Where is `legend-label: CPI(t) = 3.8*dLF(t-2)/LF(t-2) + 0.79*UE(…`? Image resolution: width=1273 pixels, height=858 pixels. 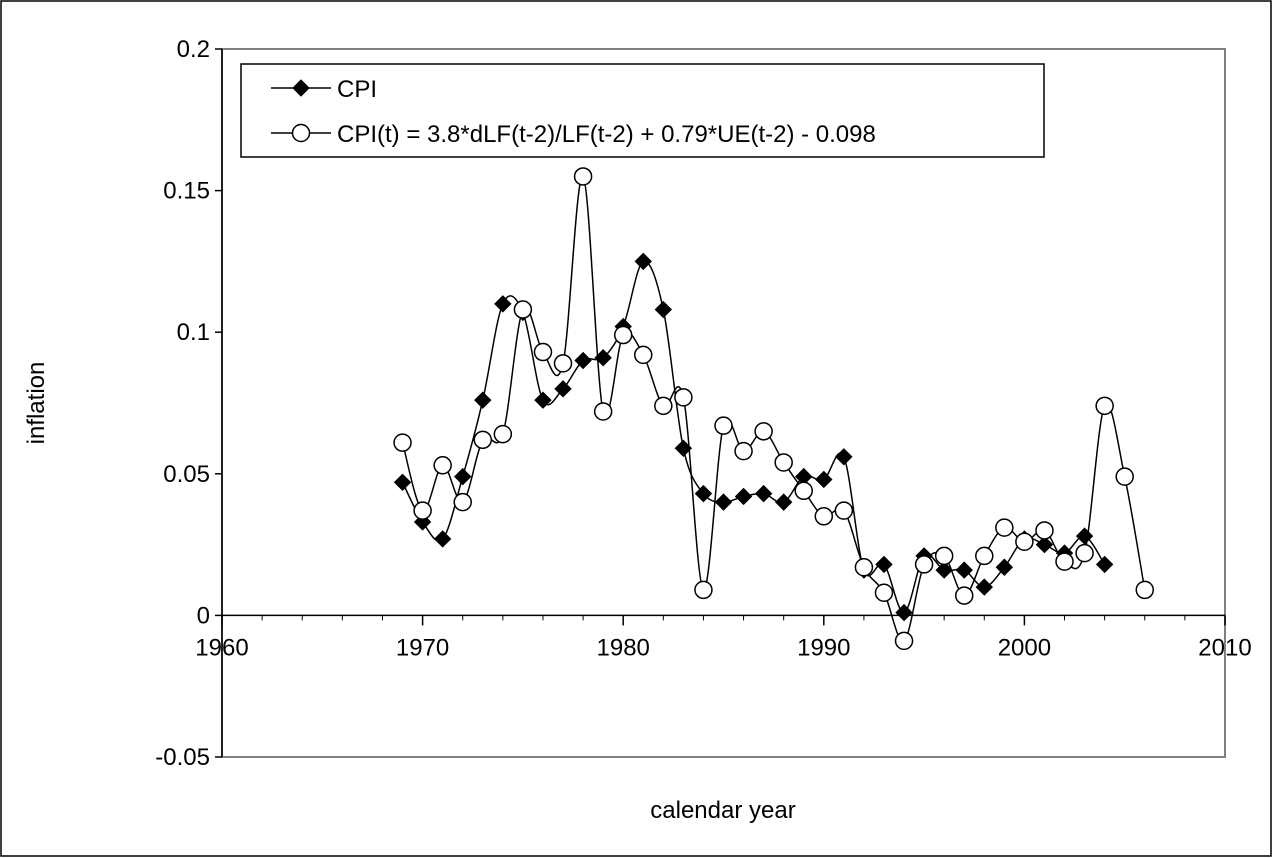
legend-label: CPI(t) = 3.8*dLF(t-2)/LF(t-2) + 0.79*UE(… is located at coordinates (606, 134).